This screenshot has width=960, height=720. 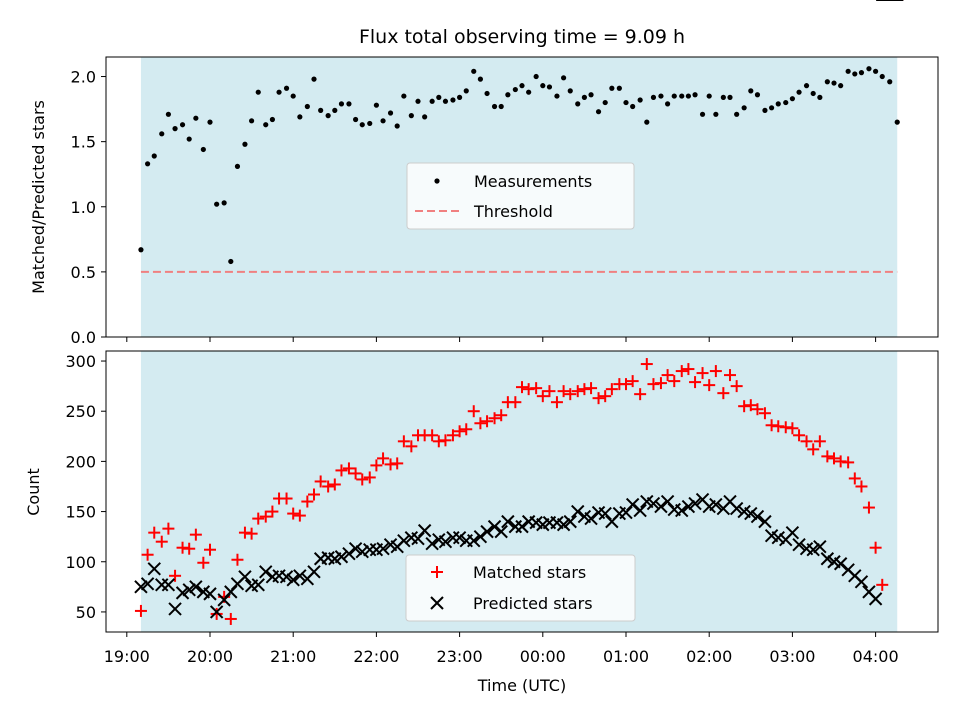 What do you see at coordinates (83, 142) in the screenshot?
I see `top-y-tick-label: 1.5` at bounding box center [83, 142].